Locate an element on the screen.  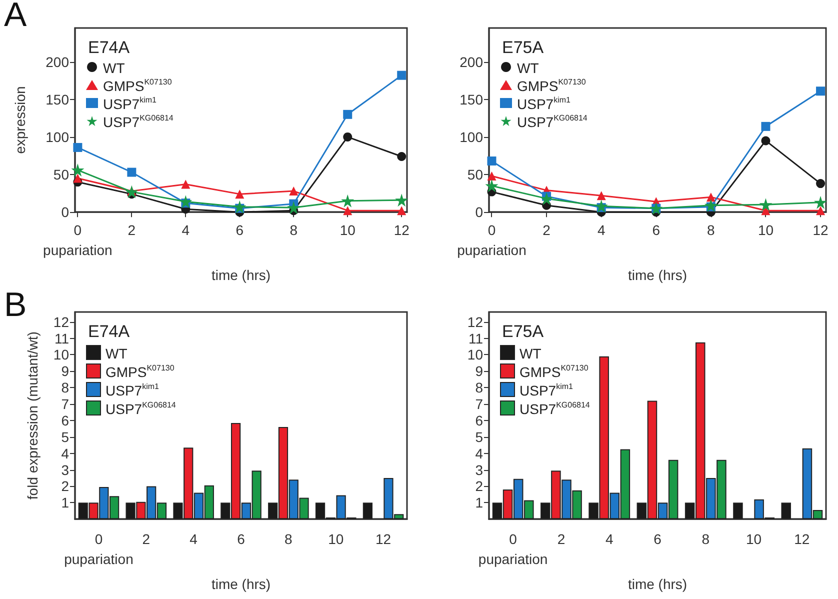
y-tick-label: 200 is located at coordinates (58, 62).